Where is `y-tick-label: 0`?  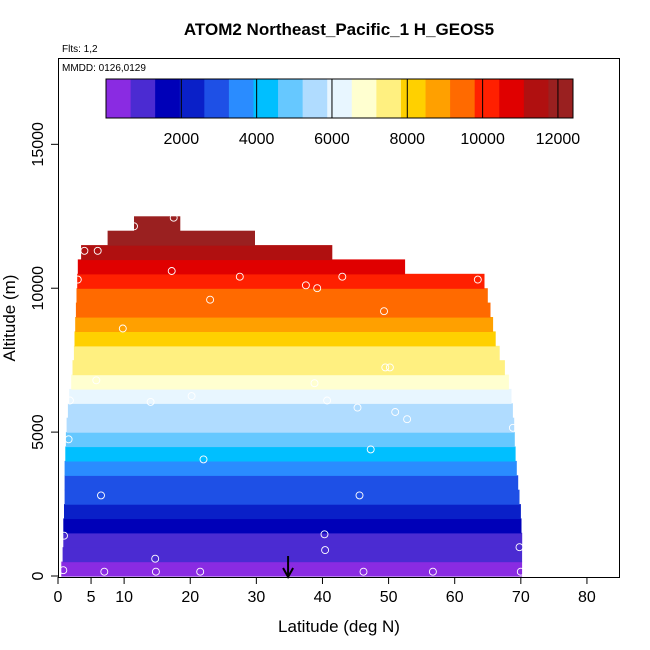 y-tick-label: 0 is located at coordinates (38, 575).